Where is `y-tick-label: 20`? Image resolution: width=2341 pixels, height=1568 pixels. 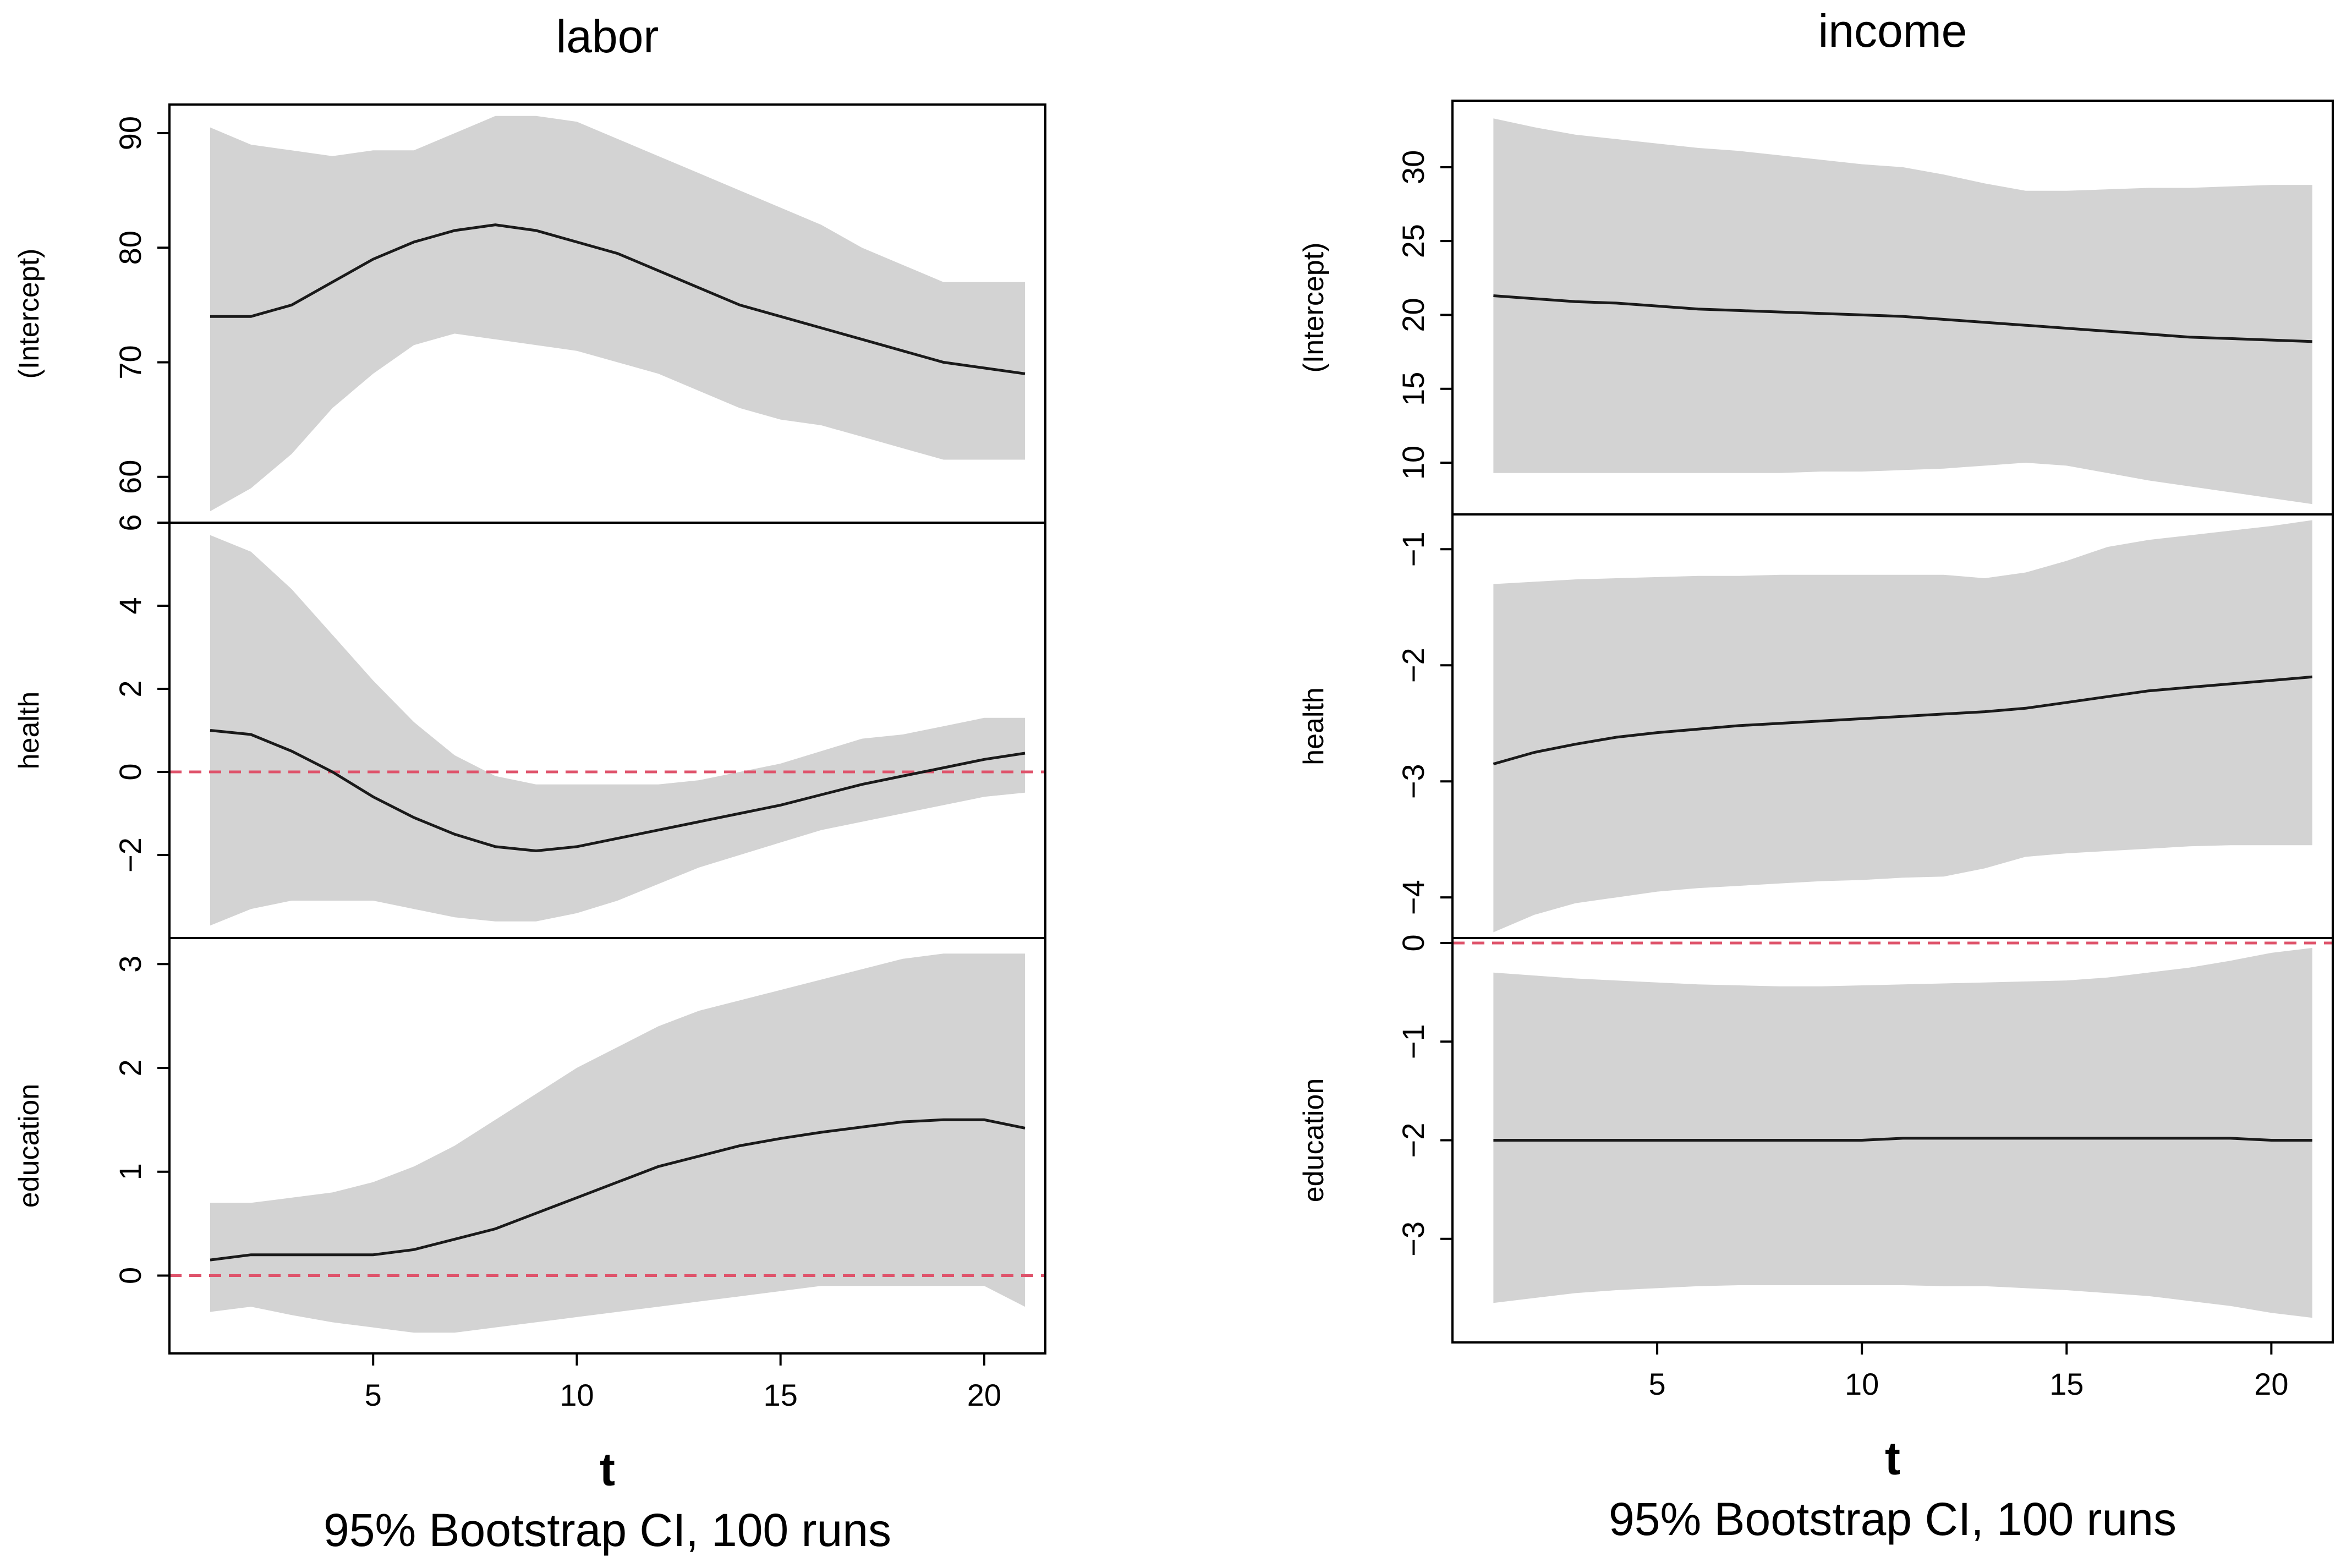 y-tick-label: 20 is located at coordinates (1413, 315).